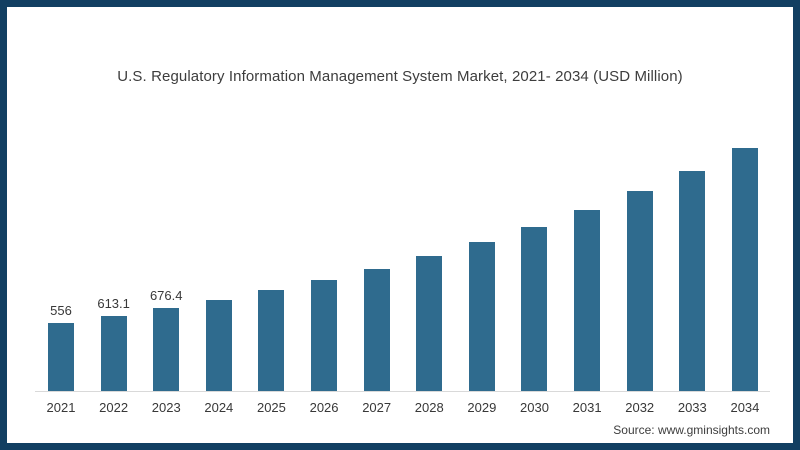  What do you see at coordinates (219, 407) in the screenshot?
I see `x-tick-label: 2024` at bounding box center [219, 407].